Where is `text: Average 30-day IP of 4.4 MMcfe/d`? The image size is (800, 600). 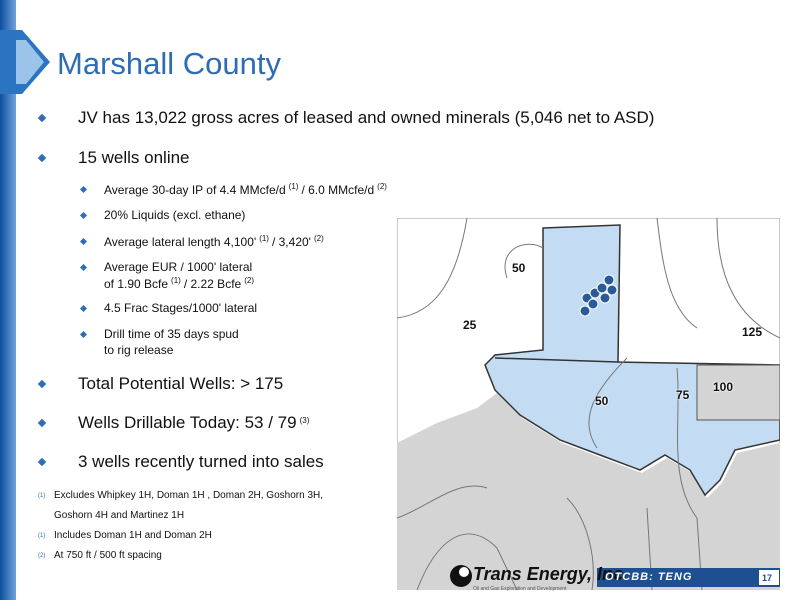 text: Average 30-day IP of 4.4 MMcfe/d is located at coordinates (195, 190).